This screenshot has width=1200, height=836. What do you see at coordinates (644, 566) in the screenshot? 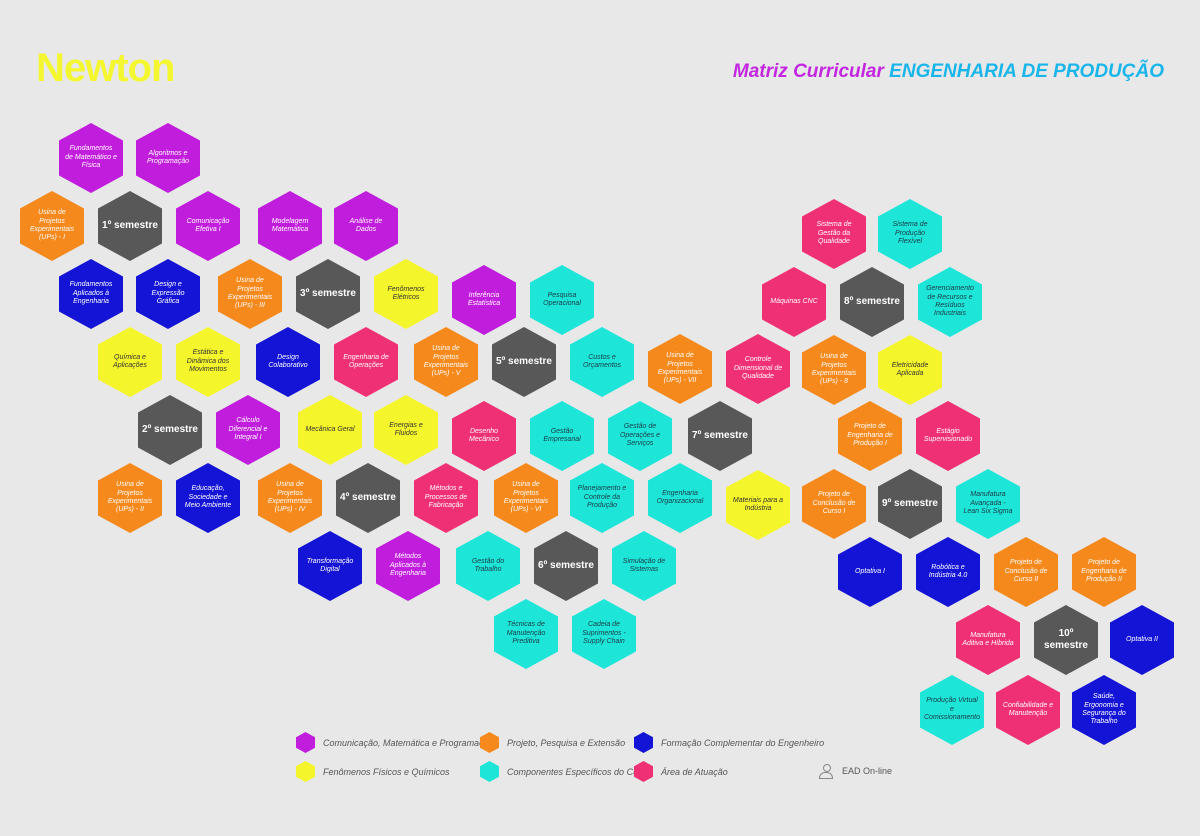
I see `course-hex: Simulação de Sistemas` at bounding box center [644, 566].